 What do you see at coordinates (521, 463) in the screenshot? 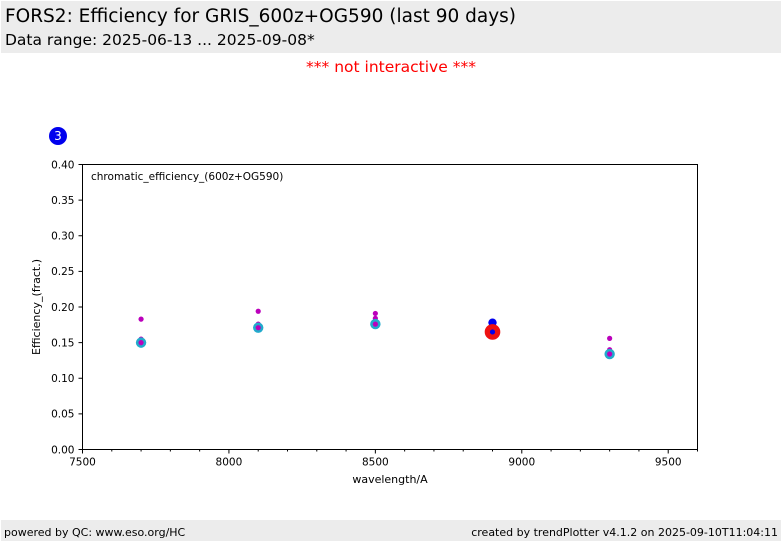
I see `x-tick-label: 9000` at bounding box center [521, 463].